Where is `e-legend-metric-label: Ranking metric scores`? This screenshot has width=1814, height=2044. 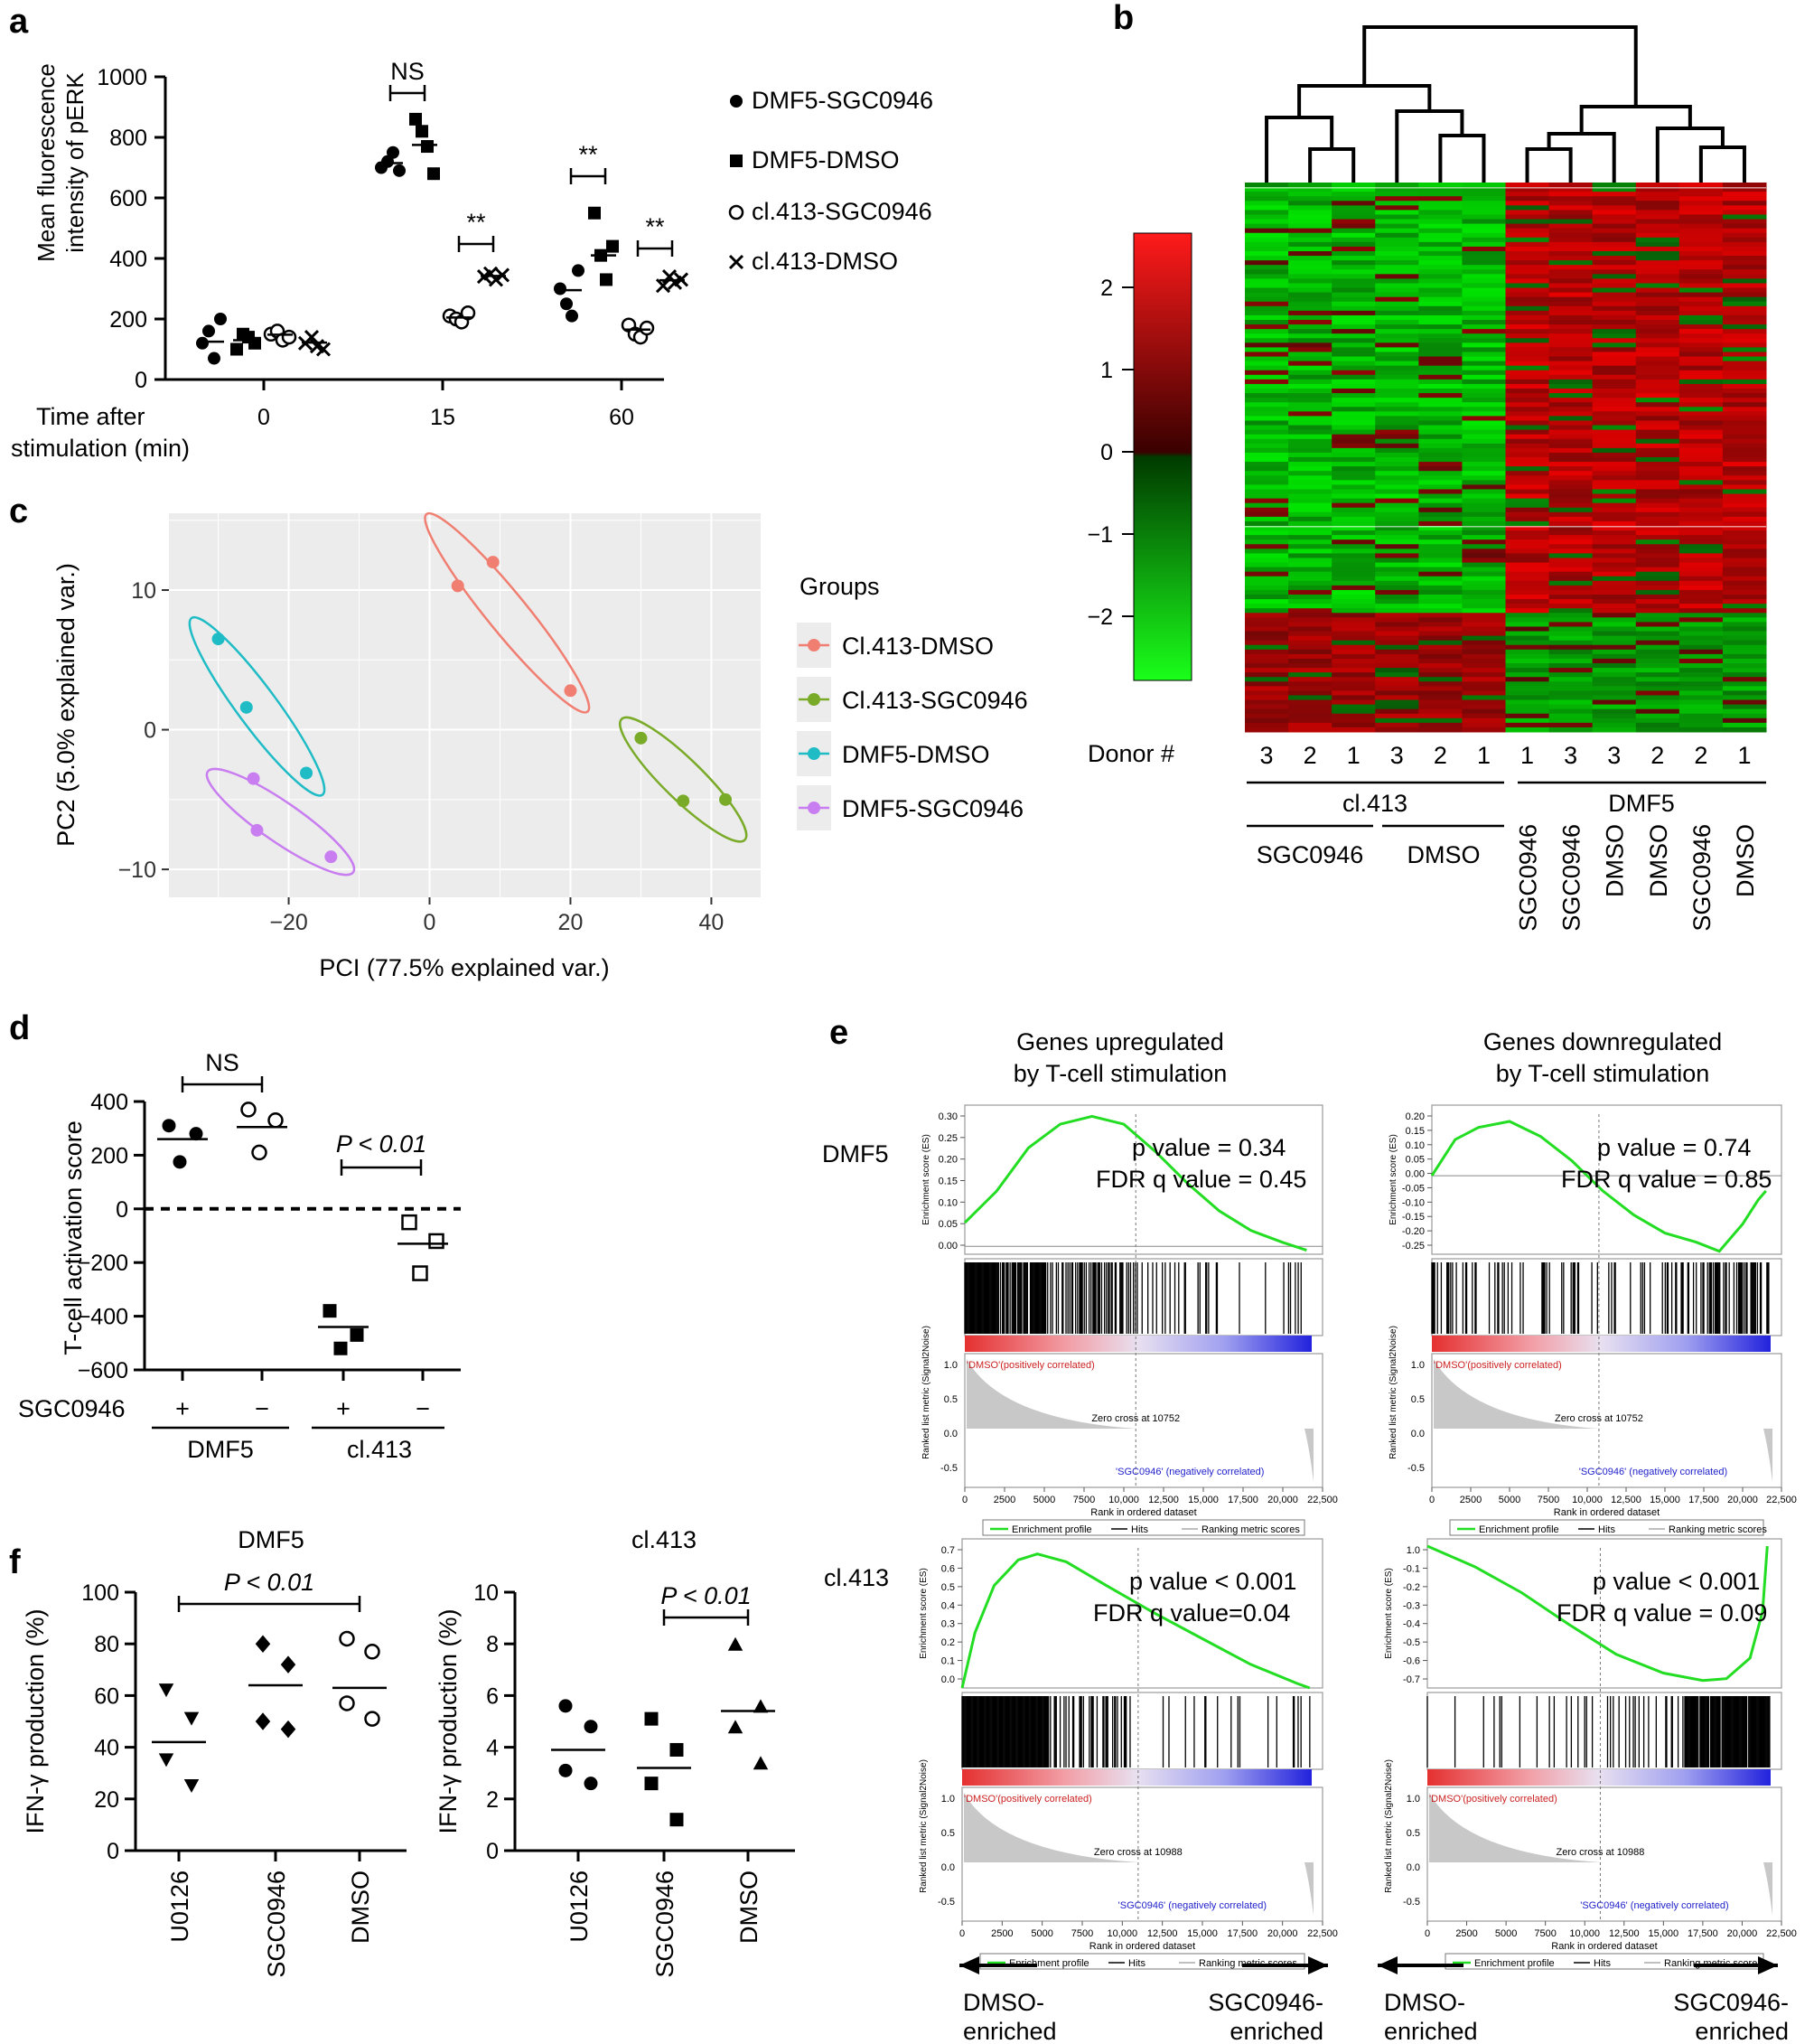 e-legend-metric-label: Ranking metric scores is located at coordinates (1718, 1530).